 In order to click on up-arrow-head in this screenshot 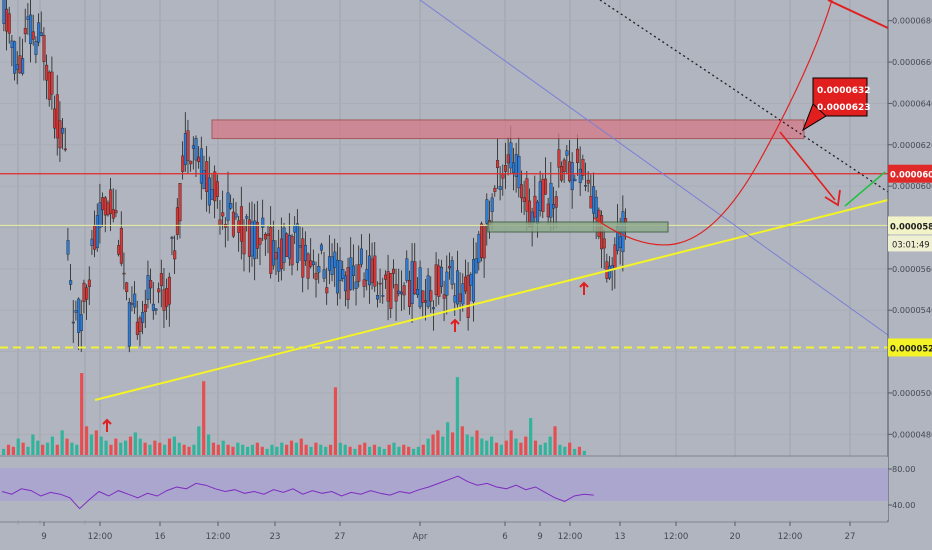, I will do `click(455, 321)`.